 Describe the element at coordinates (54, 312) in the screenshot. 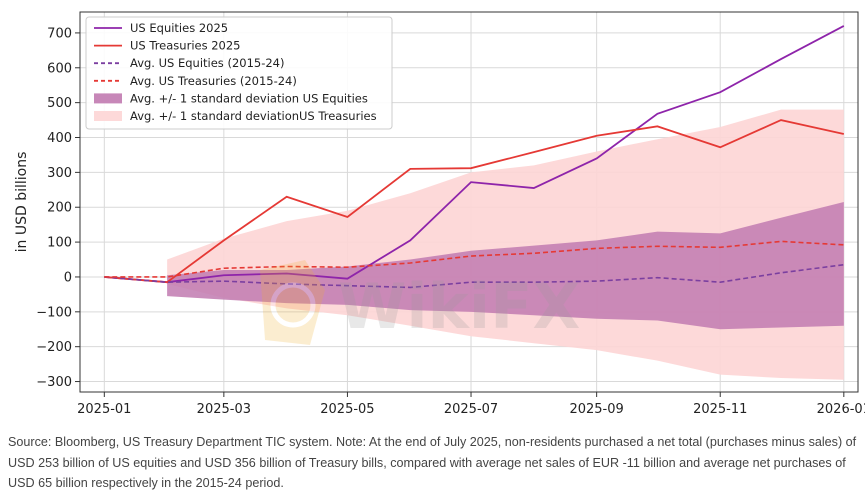

I see `y-tick-label: −100` at that location.